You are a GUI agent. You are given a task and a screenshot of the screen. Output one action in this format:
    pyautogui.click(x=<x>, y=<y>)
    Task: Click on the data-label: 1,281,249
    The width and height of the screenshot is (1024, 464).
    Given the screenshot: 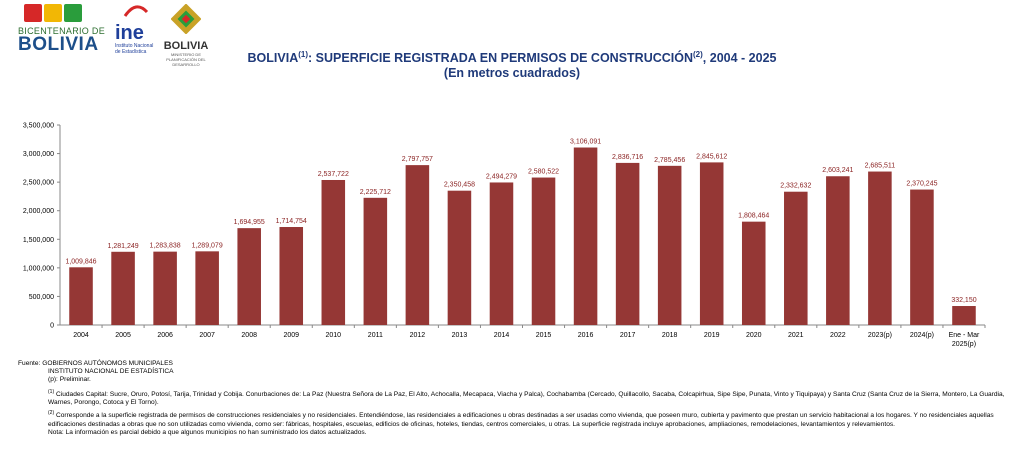 What is the action you would take?
    pyautogui.click(x=122, y=246)
    